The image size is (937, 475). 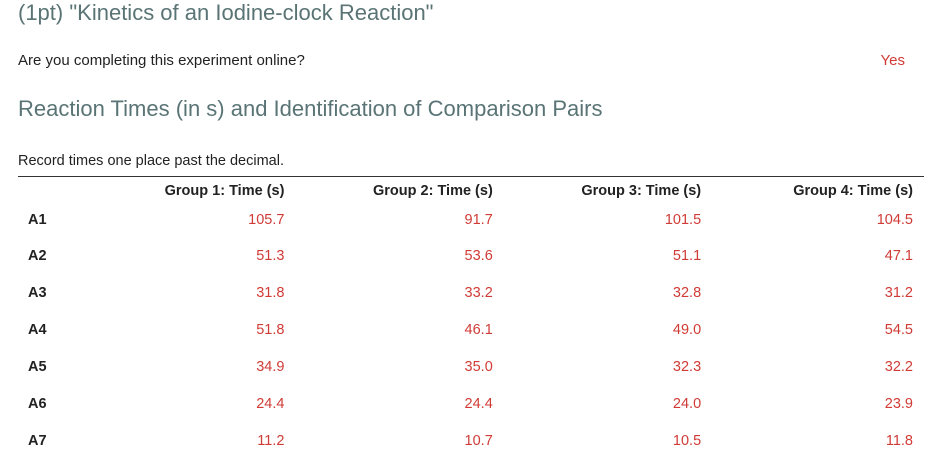 What do you see at coordinates (478, 329) in the screenshot?
I see `time-value-cell: 46.1` at bounding box center [478, 329].